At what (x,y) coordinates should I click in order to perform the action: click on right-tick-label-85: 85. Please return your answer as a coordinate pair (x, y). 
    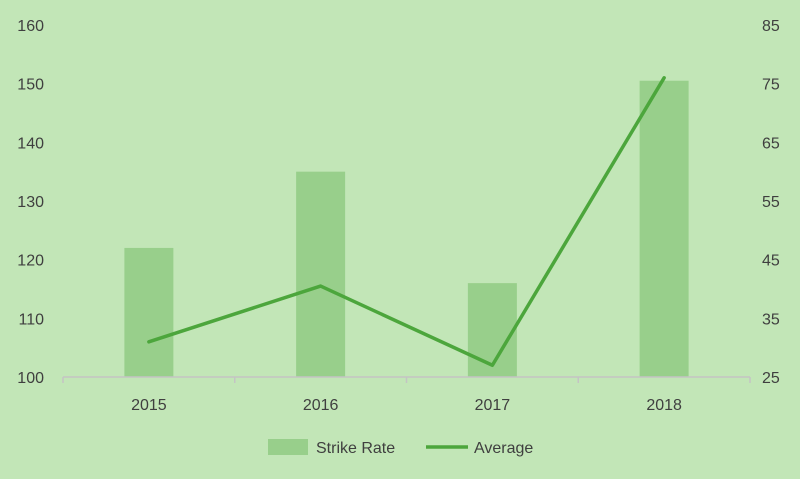
    Looking at the image, I should click on (771, 26).